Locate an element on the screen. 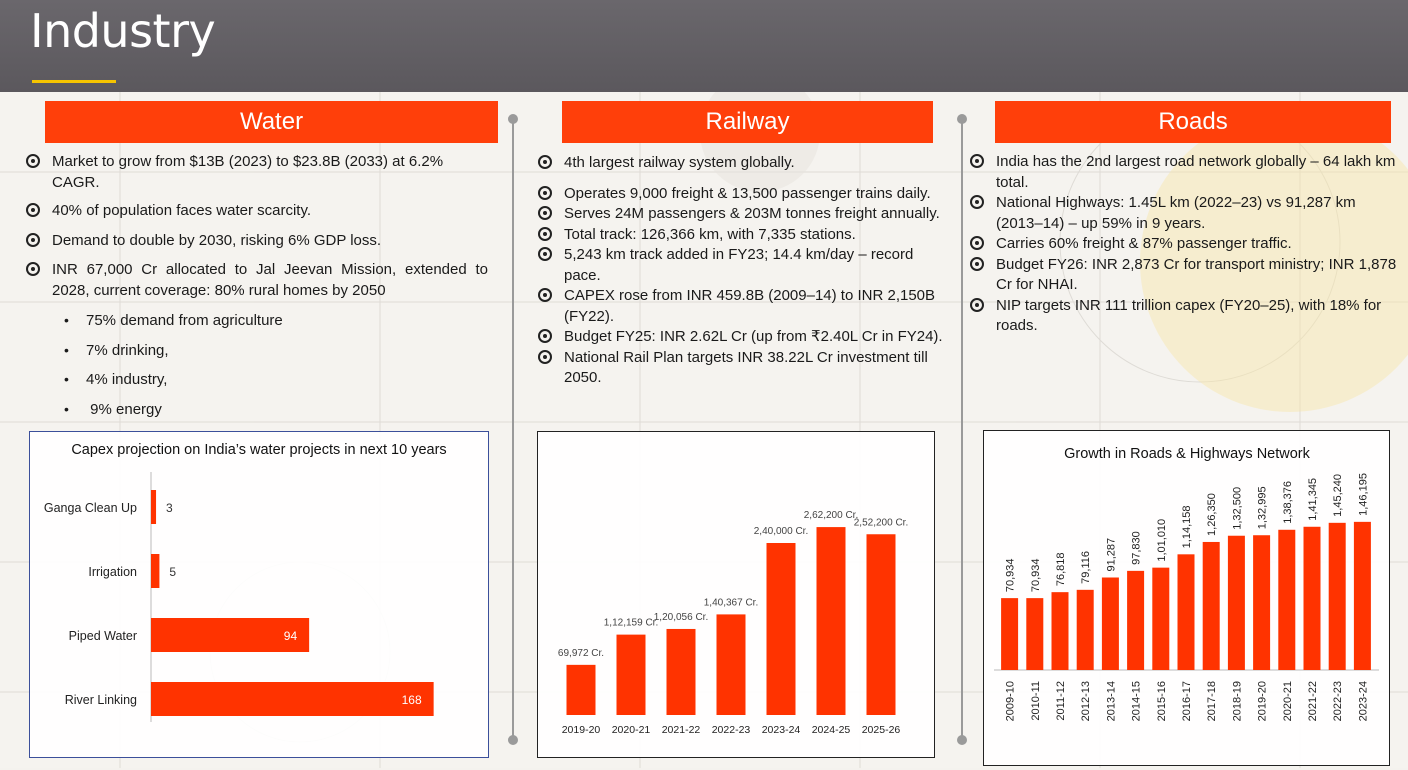 This screenshot has width=1408, height=770. tick-label: 2024-25 is located at coordinates (831, 730).